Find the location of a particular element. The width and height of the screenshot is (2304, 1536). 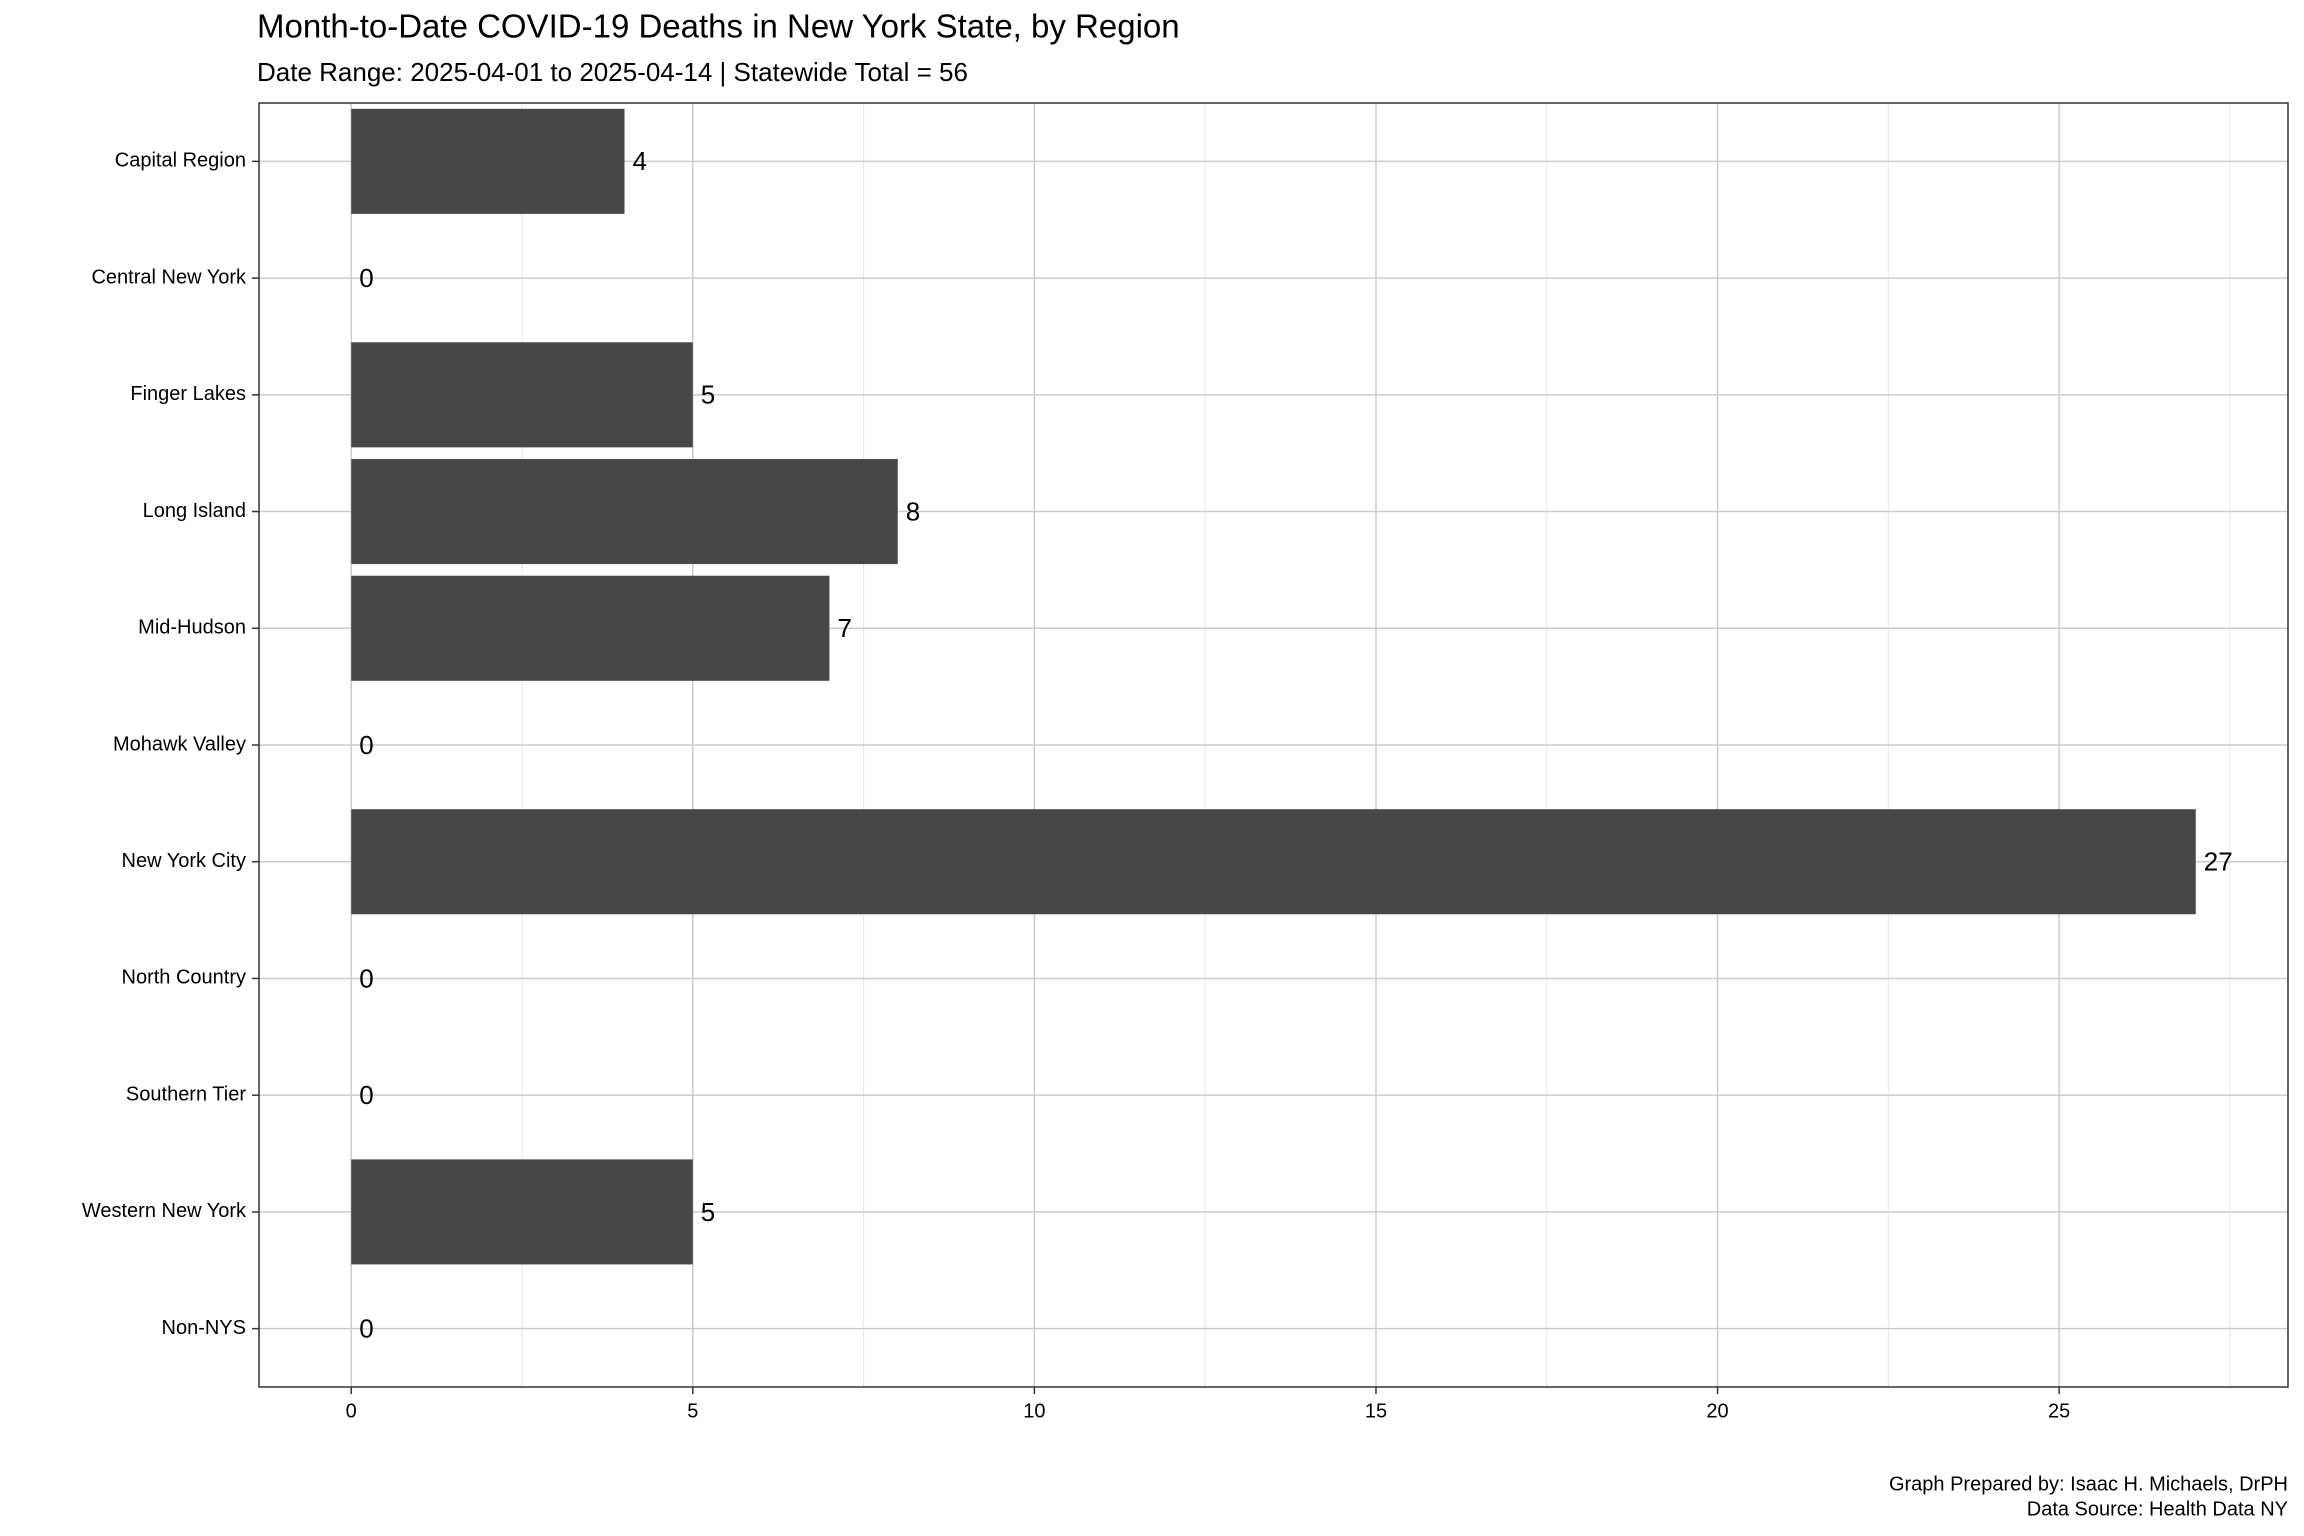

y-tick-label: Mohawk Valley is located at coordinates (179, 744).